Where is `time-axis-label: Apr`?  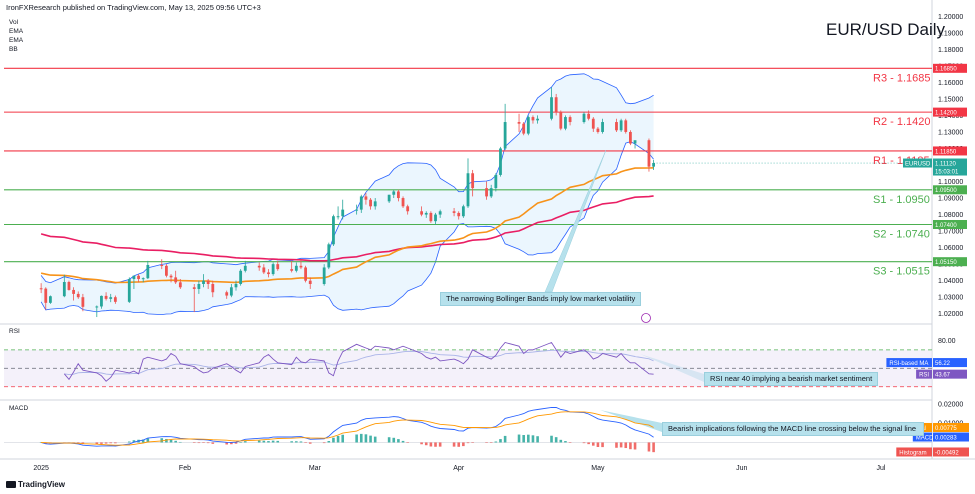 time-axis-label: Apr is located at coordinates (459, 468).